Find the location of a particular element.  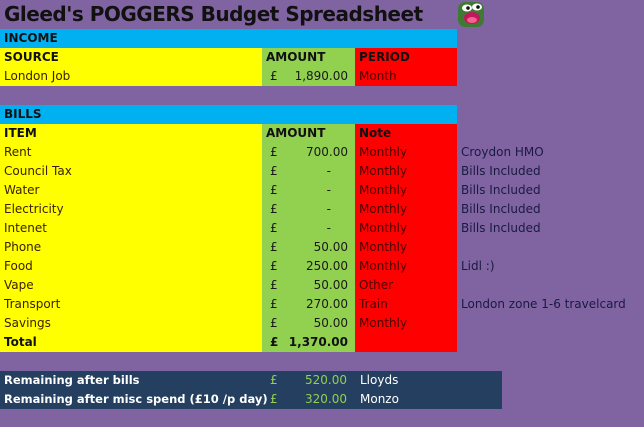

total-label: Total is located at coordinates (131, 342).